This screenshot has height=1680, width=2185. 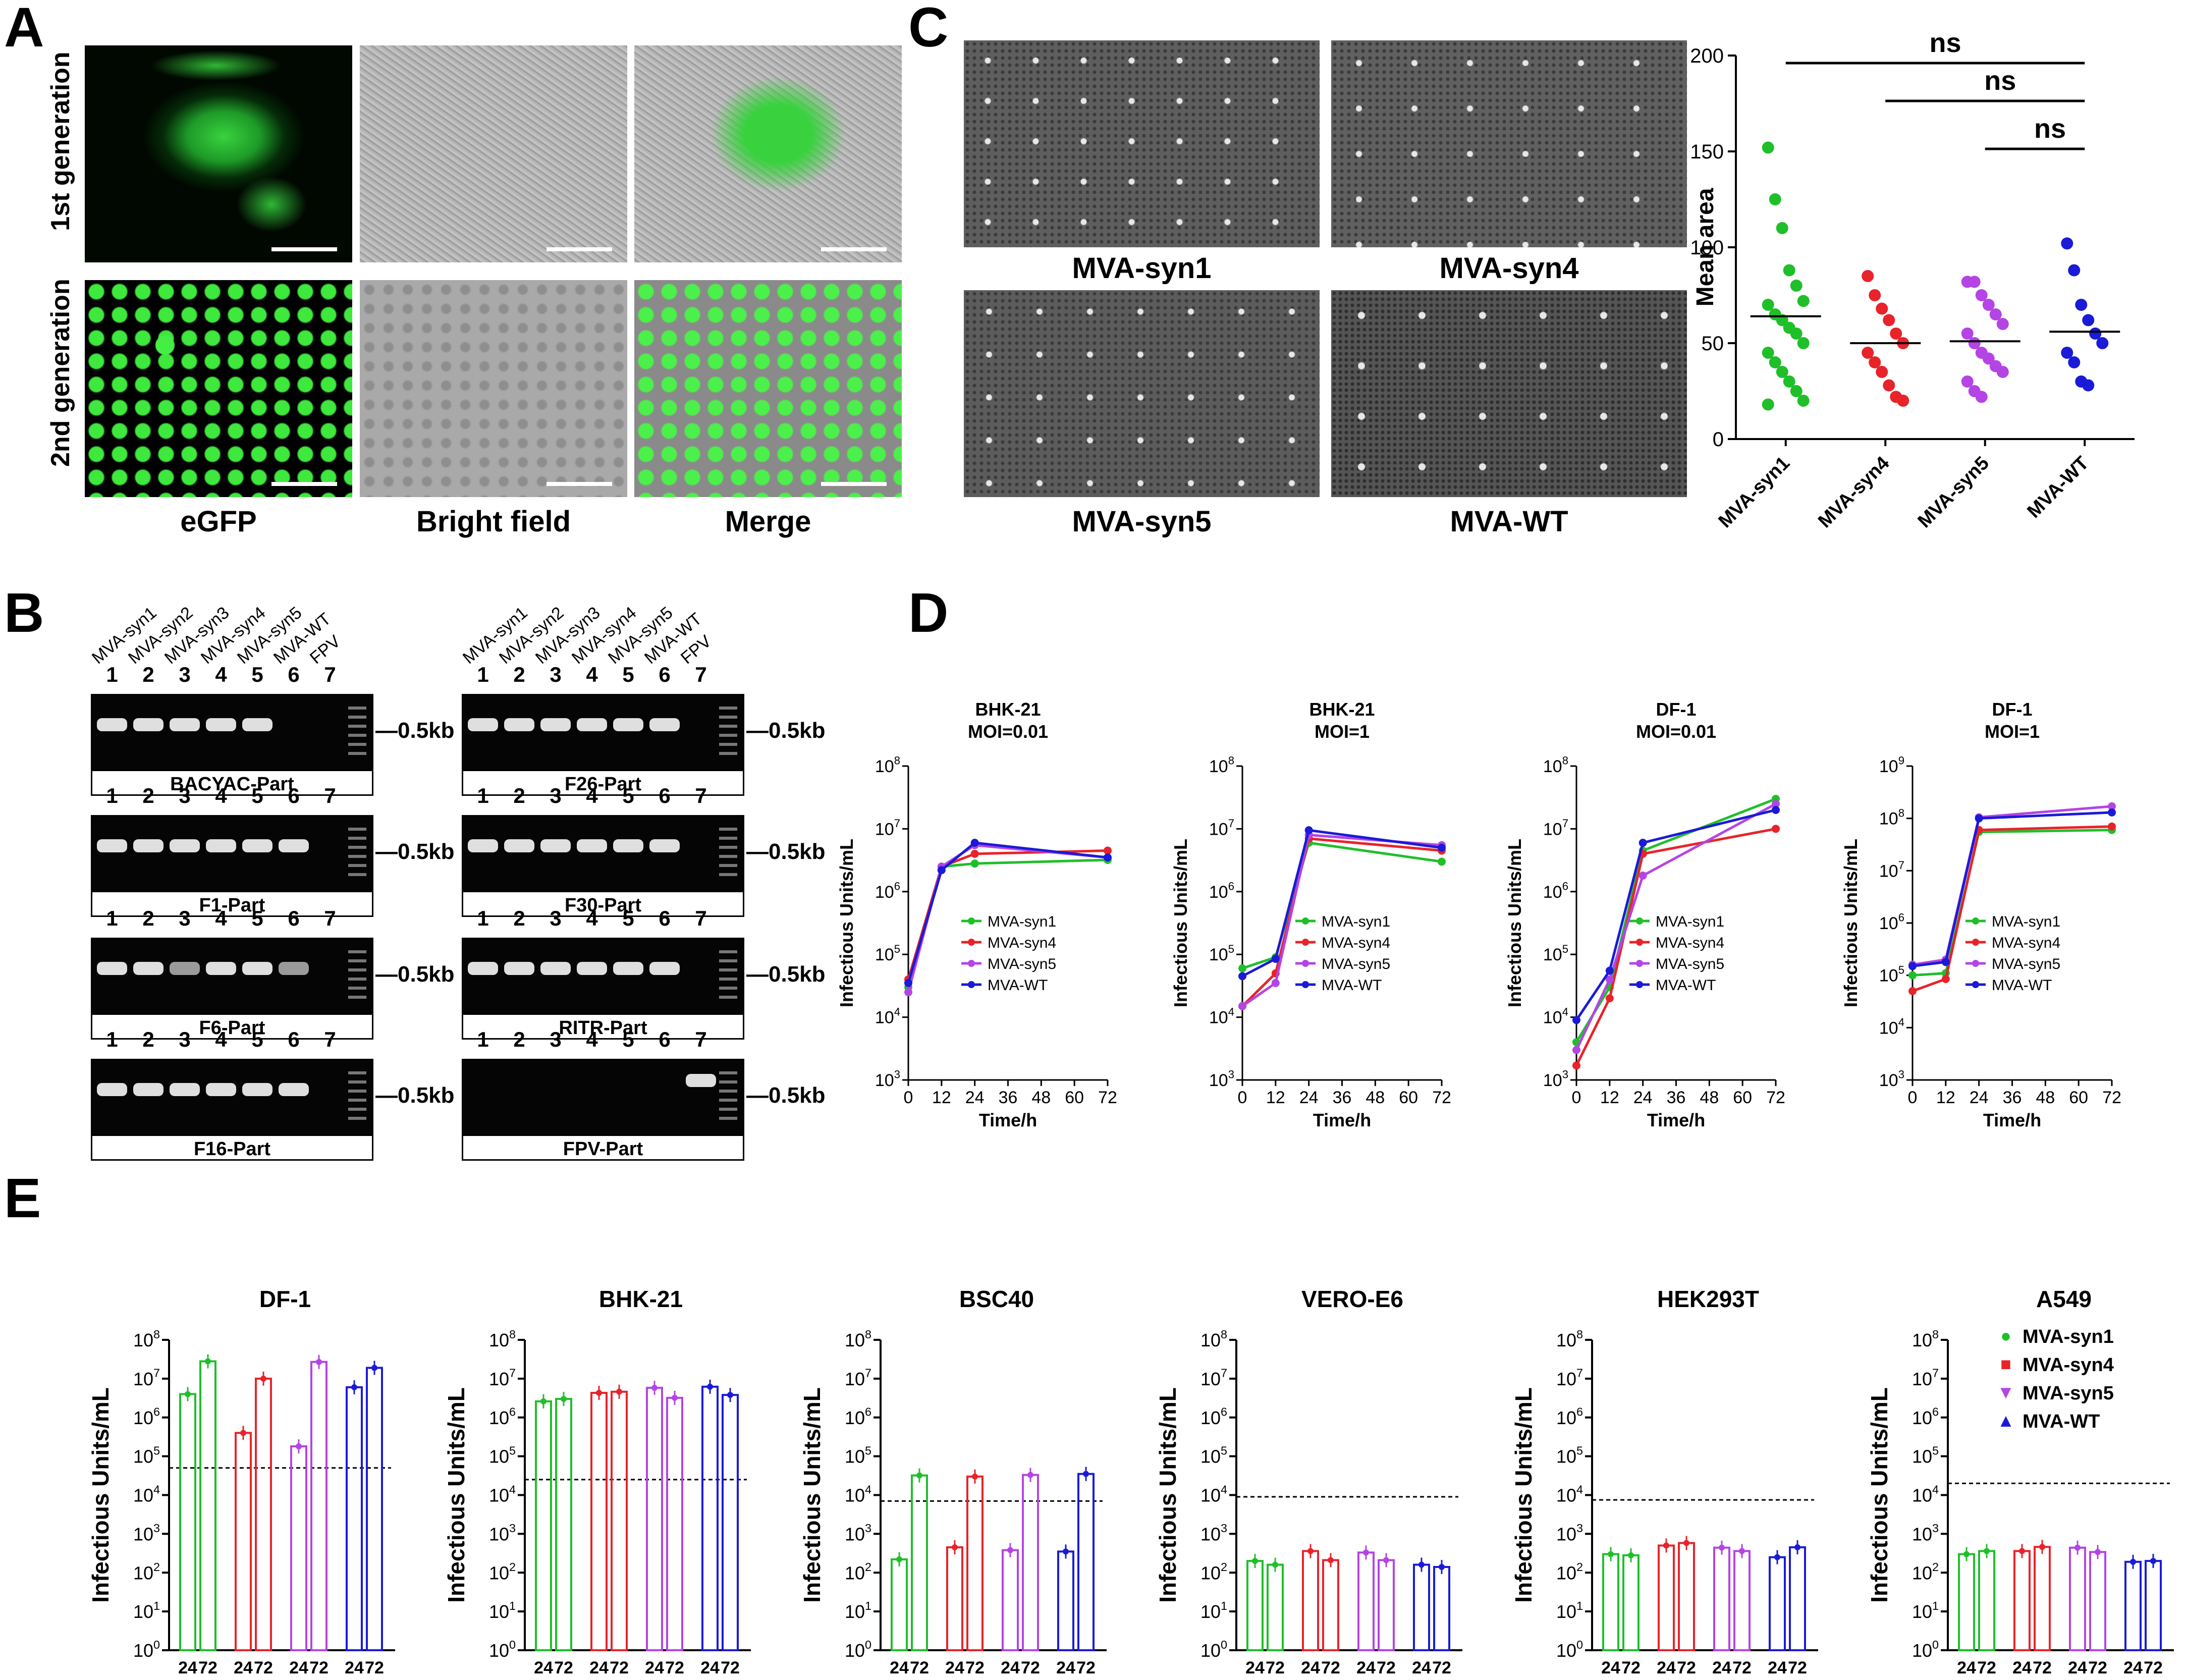 I want to click on d-legend-label: MVA-WT, so click(x=2022, y=986).